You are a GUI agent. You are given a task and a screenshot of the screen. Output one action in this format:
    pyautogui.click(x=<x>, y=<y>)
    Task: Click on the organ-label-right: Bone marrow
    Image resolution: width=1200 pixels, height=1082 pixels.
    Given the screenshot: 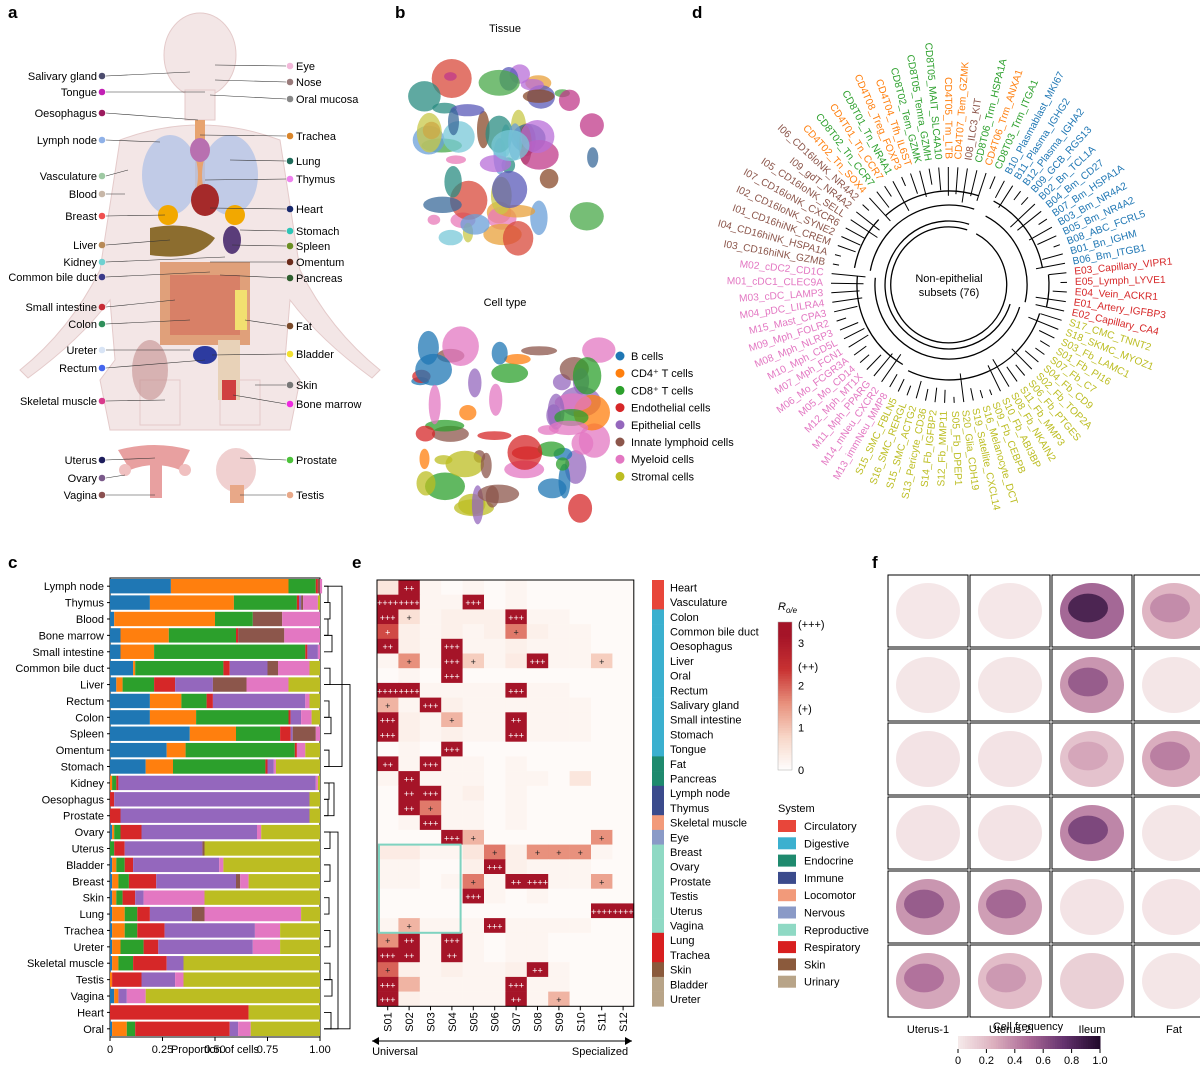 What is the action you would take?
    pyautogui.click(x=328, y=405)
    